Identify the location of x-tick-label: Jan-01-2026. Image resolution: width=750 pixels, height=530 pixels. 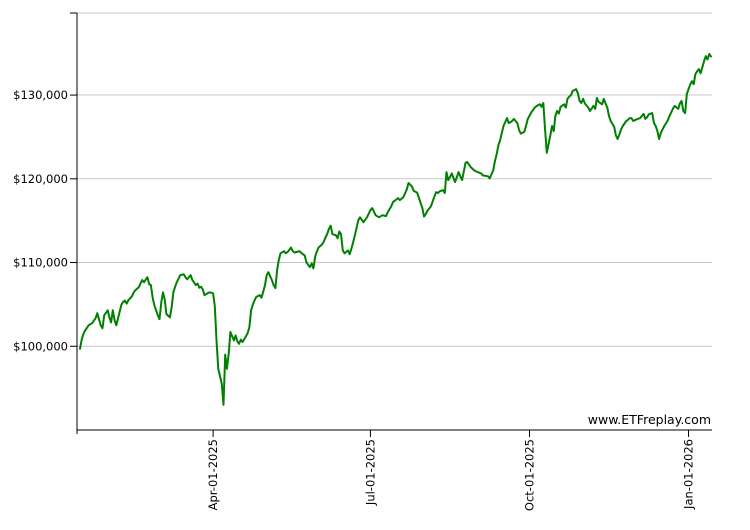
(689, 474).